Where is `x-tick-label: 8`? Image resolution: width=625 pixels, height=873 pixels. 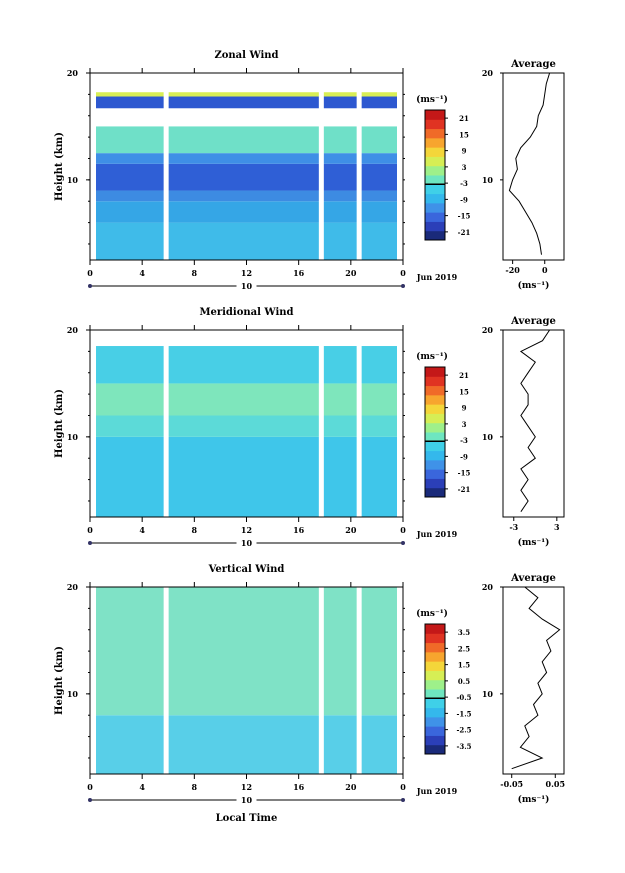
x-tick-label: 8 is located at coordinates (195, 273).